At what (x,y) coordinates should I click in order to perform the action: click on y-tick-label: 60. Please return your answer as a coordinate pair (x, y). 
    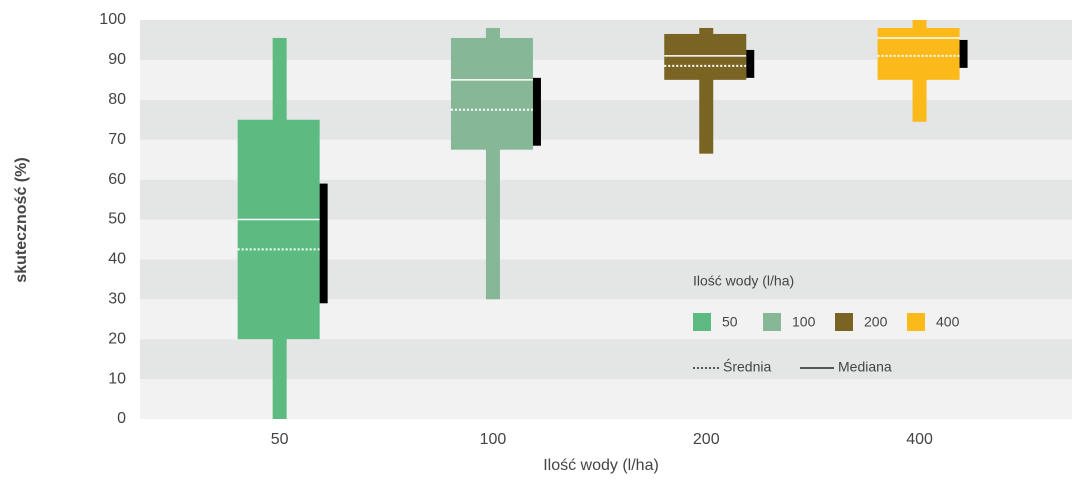
    Looking at the image, I should click on (117, 179).